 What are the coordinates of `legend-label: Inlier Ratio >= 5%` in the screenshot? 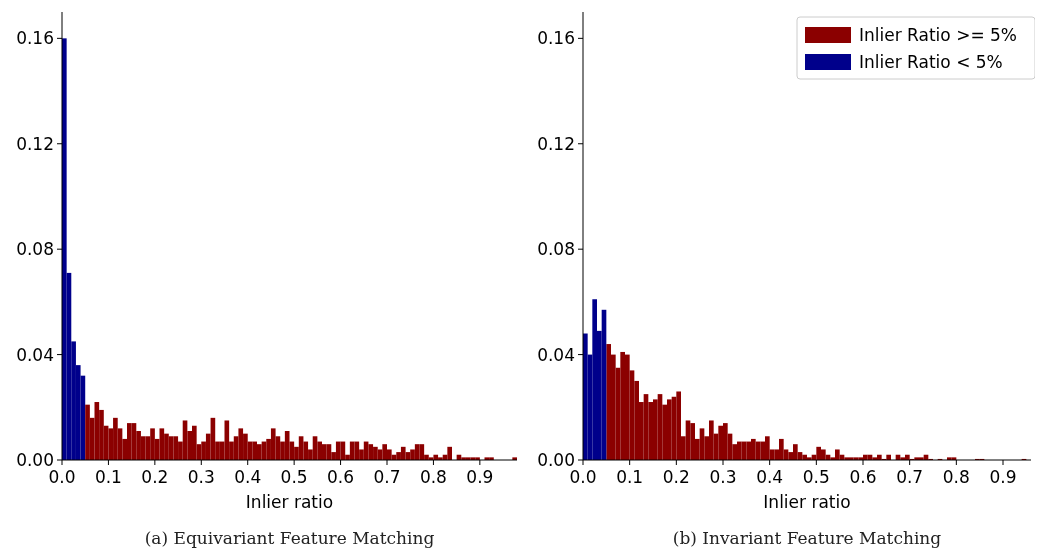 It's located at (938, 34).